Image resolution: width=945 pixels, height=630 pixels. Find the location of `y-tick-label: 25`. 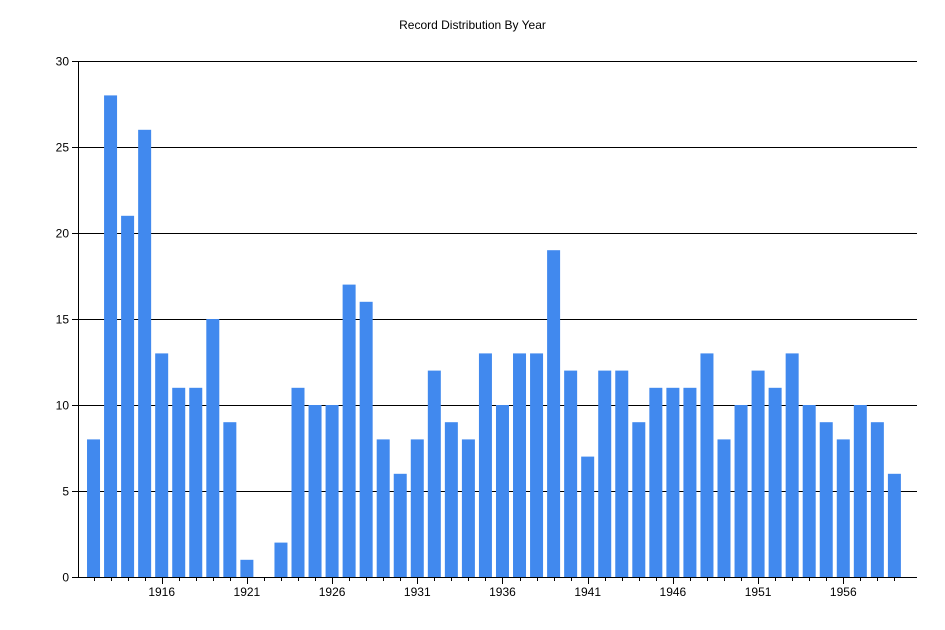

y-tick-label: 25 is located at coordinates (63, 148).